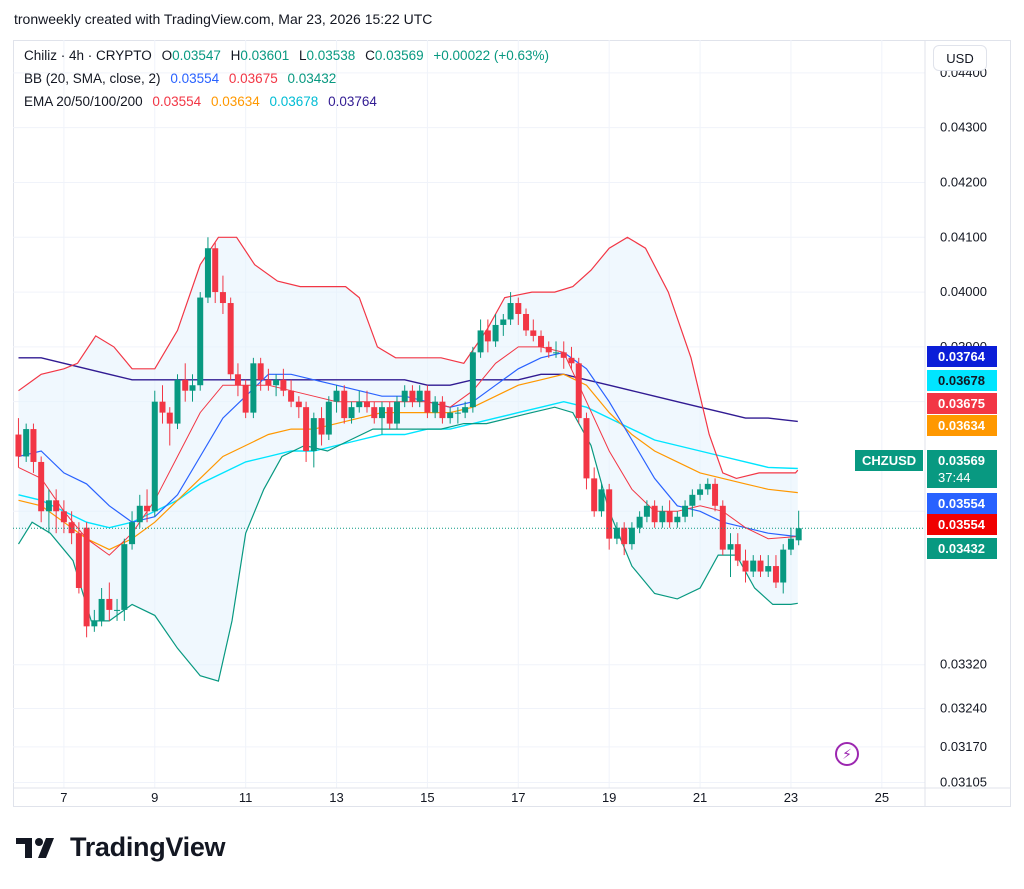 The height and width of the screenshot is (889, 1024). Describe the element at coordinates (92, 78) in the screenshot. I see `bb-label: BB (20, SMA, close, 2)` at that location.